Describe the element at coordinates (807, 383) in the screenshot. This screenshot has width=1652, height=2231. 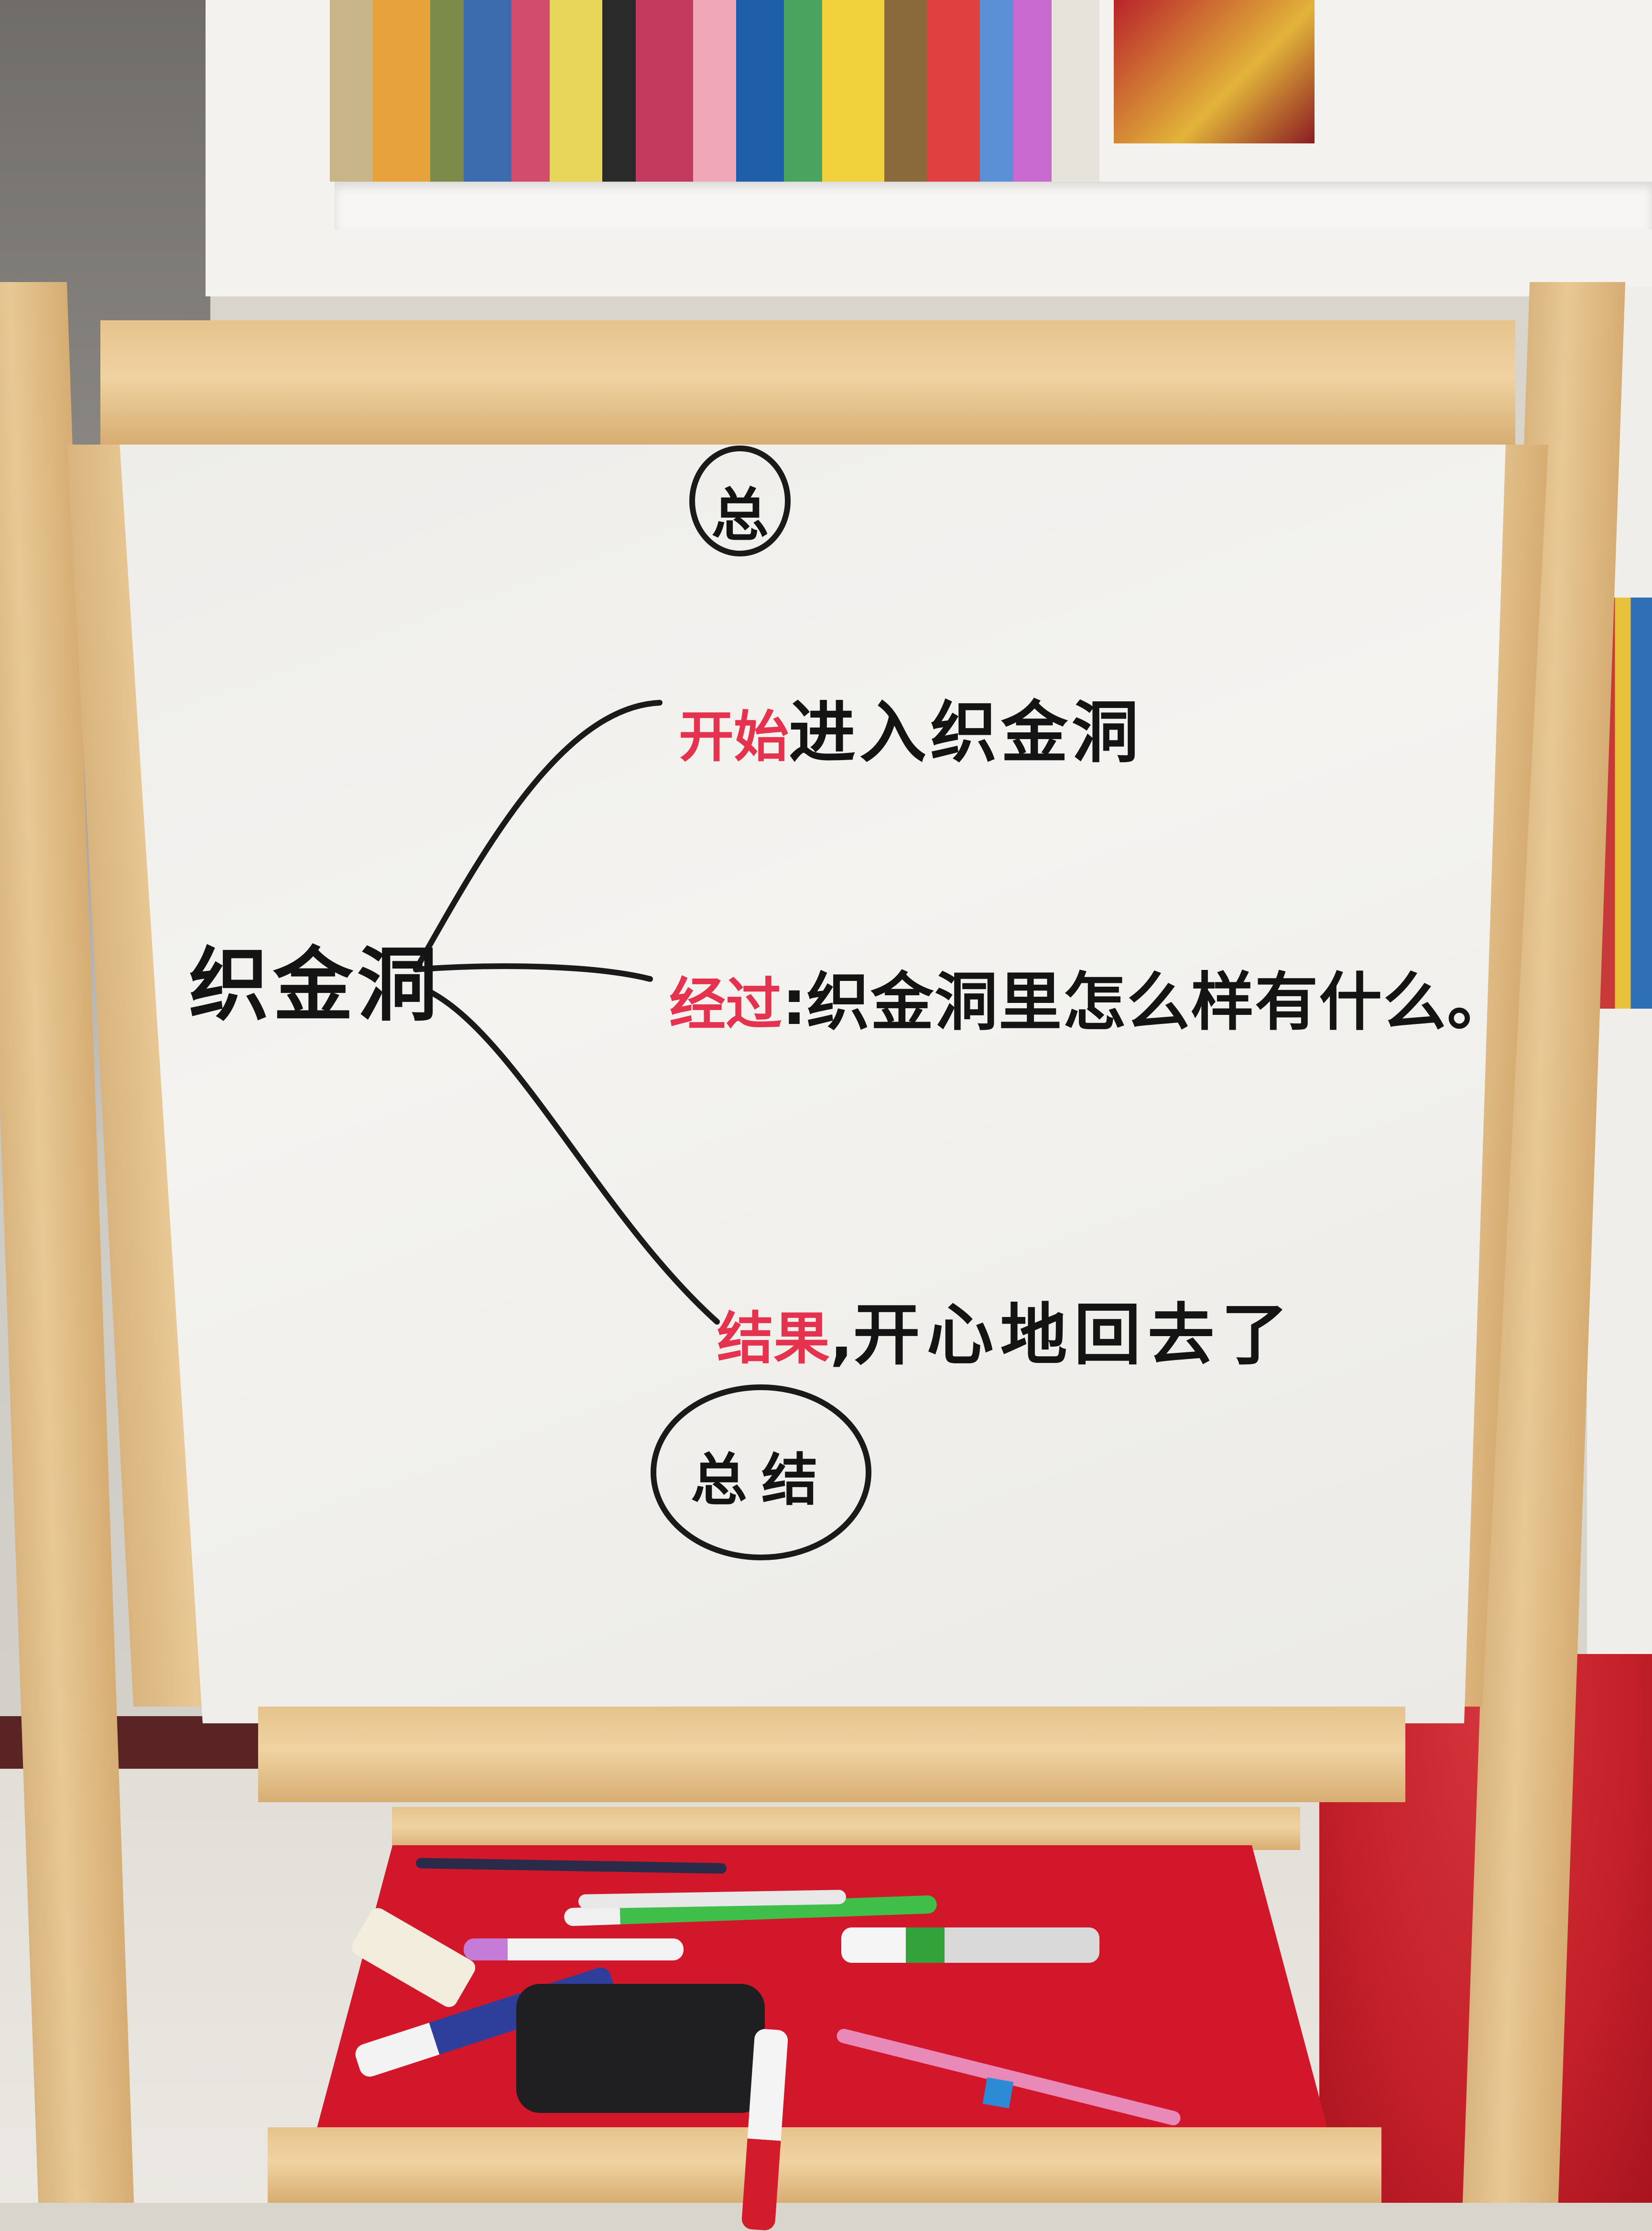
I see `easel-top-rail` at that location.